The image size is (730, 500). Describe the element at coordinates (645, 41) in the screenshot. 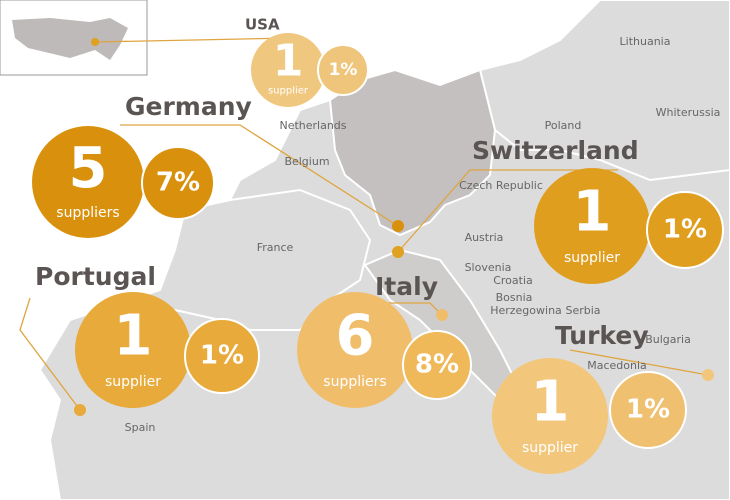

I see `map-label: Lithuania` at that location.